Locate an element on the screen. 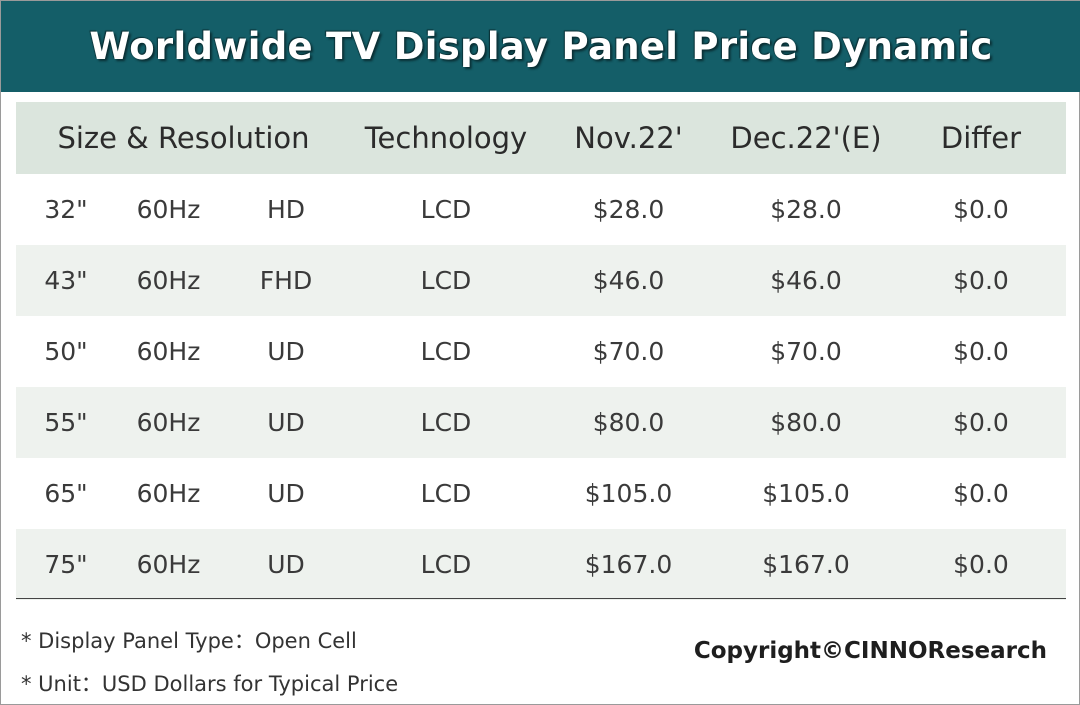 The height and width of the screenshot is (705, 1080). cell-nov-price: $80.0 is located at coordinates (628, 422).